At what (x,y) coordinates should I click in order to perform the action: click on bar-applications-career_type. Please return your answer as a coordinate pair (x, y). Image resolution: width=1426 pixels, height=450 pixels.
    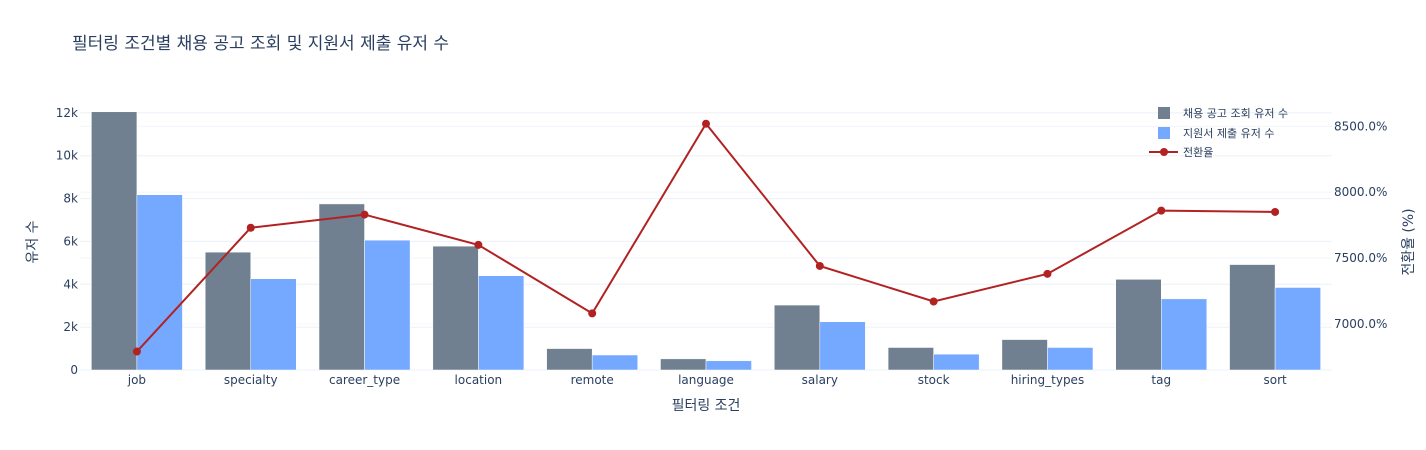
    Looking at the image, I should click on (387, 305).